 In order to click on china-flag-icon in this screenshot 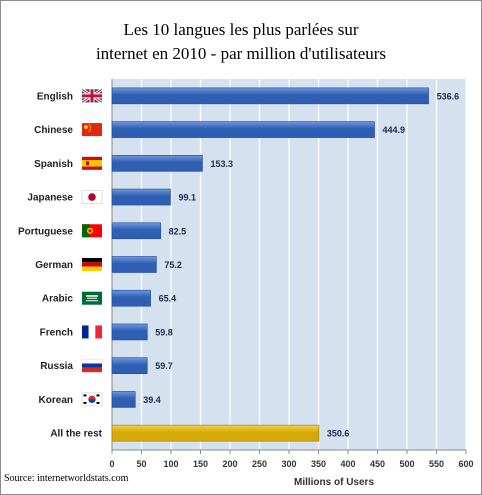, I will do `click(92, 130)`.